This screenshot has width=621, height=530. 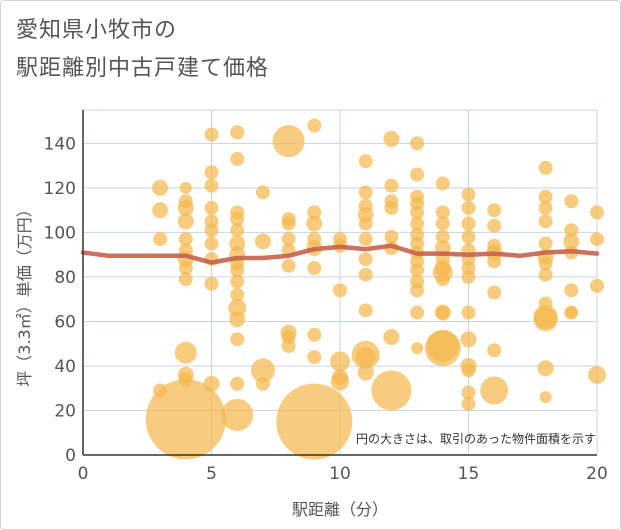 What do you see at coordinates (211, 474) in the screenshot?
I see `x-tick-label: 5` at bounding box center [211, 474].